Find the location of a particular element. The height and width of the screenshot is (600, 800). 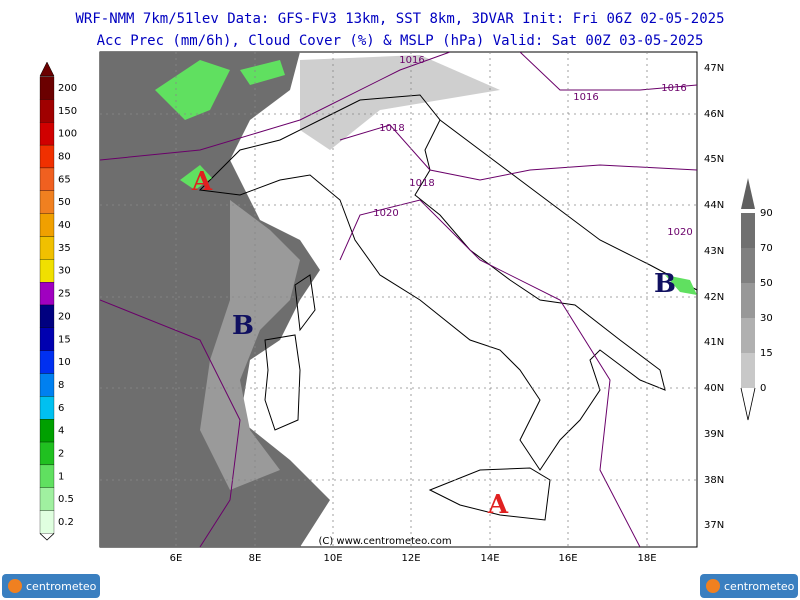

scale-label: 4 is located at coordinates (61, 431).